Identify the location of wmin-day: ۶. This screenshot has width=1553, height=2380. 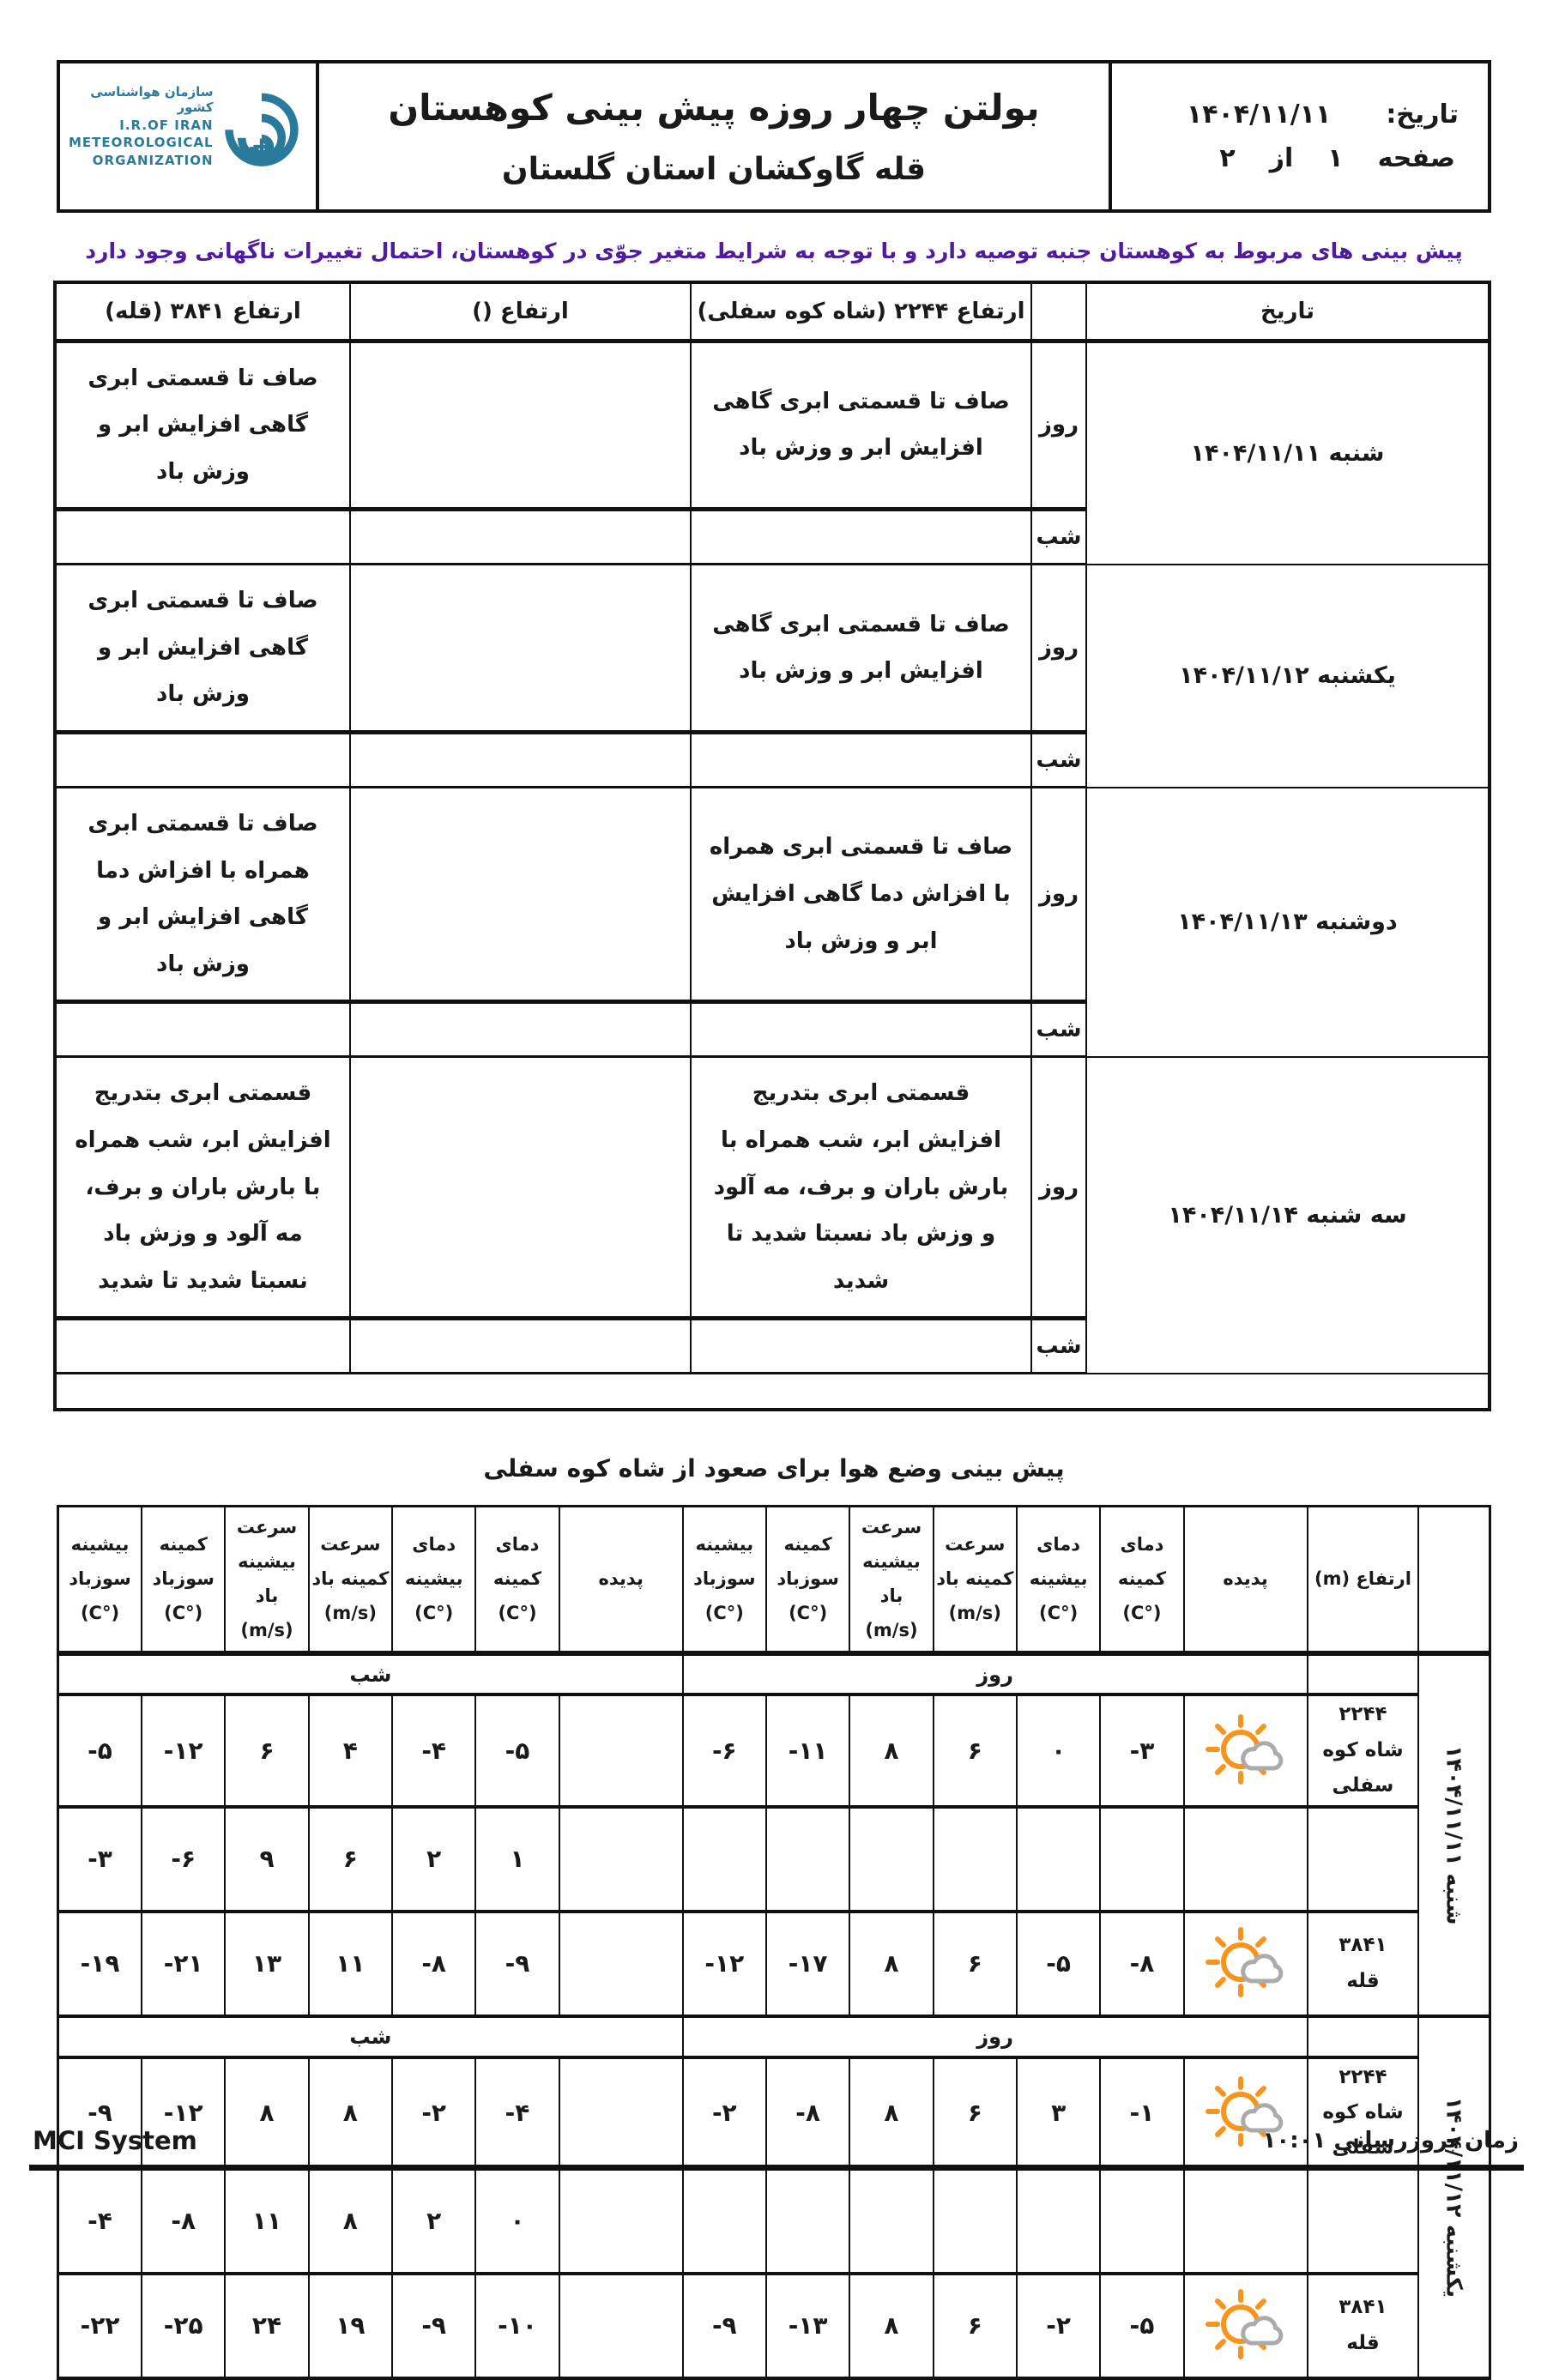
(975, 2113).